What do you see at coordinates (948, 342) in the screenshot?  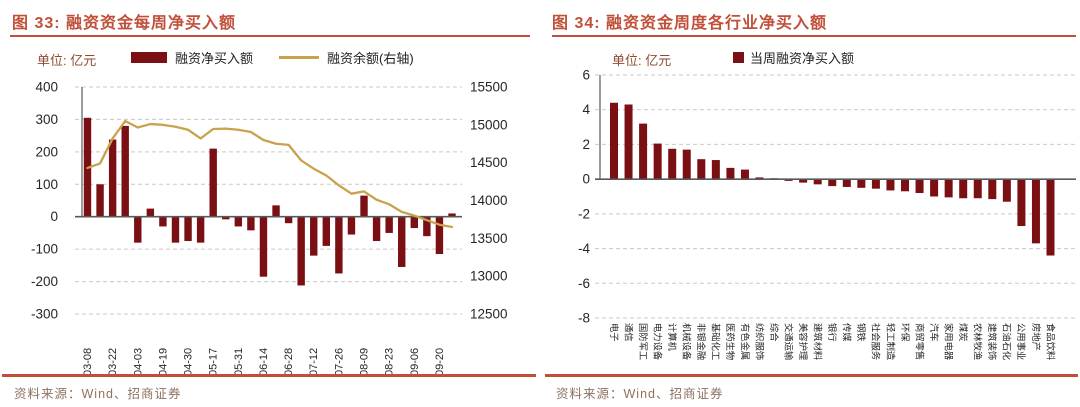 I see `svg-text: 家用电器` at bounding box center [948, 342].